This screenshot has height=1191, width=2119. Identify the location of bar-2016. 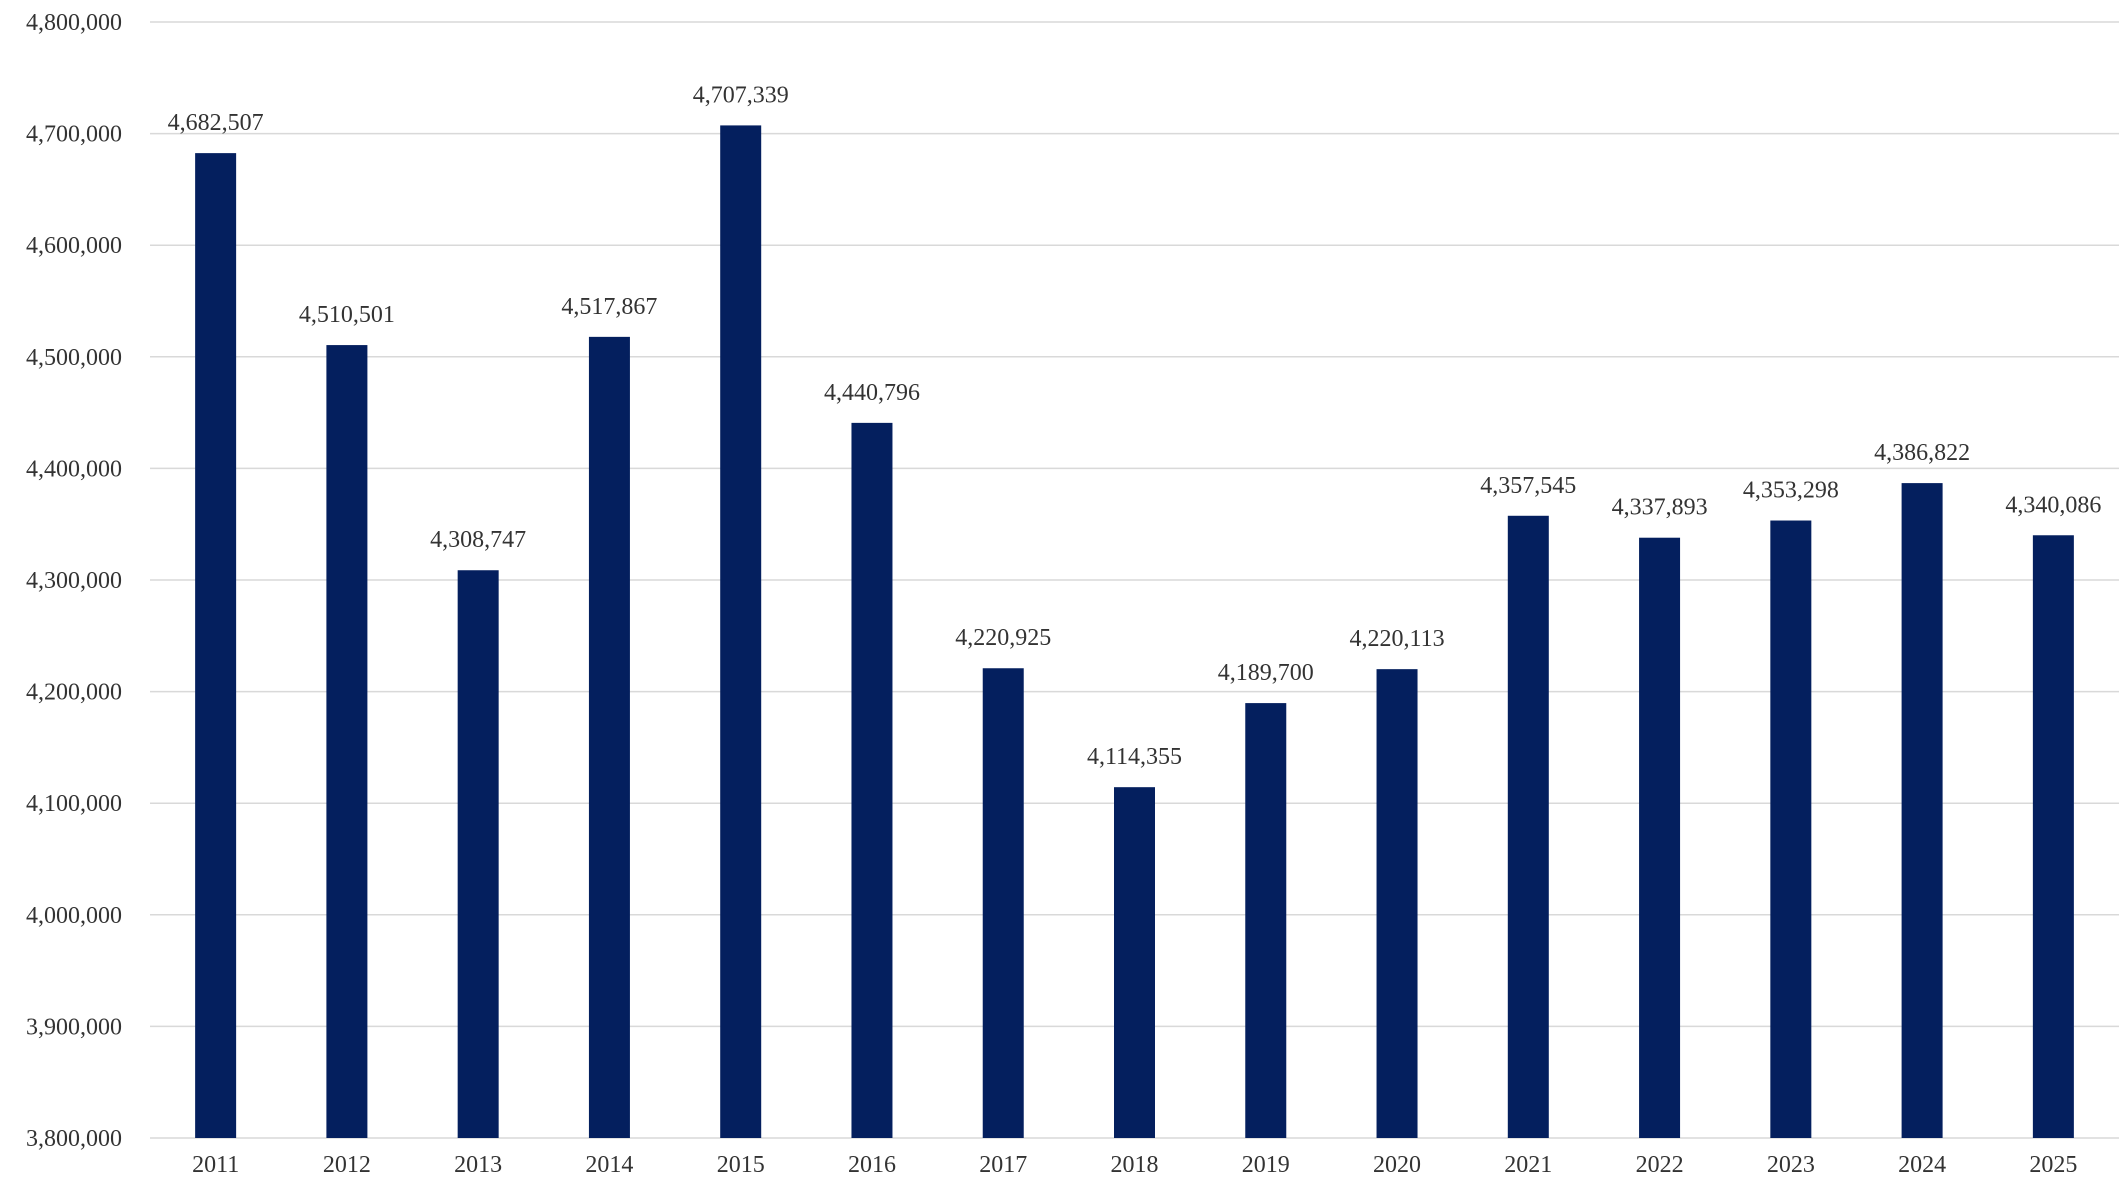
(872, 780).